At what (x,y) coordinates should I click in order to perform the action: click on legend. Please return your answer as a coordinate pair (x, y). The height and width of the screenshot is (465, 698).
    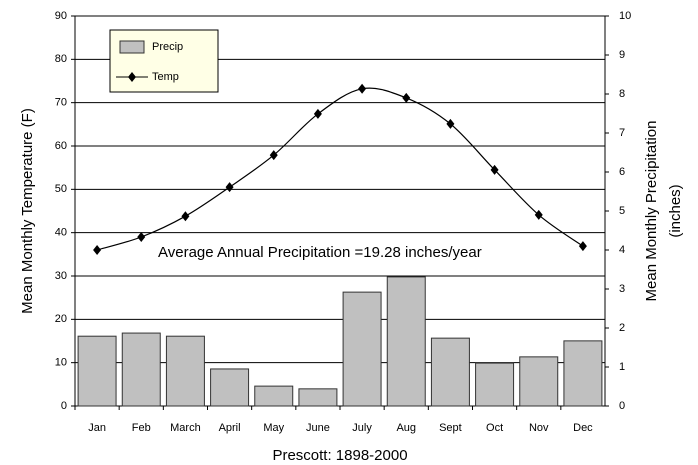
    Looking at the image, I should click on (164, 61).